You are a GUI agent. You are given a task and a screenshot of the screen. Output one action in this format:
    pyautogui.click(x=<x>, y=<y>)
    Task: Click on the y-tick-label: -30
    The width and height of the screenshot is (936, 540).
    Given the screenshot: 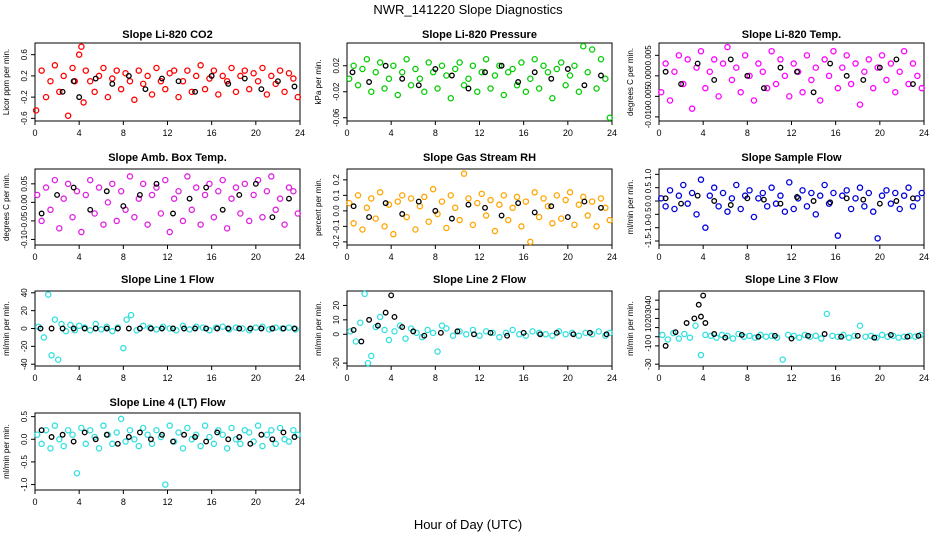 What is the action you would take?
    pyautogui.click(x=648, y=364)
    